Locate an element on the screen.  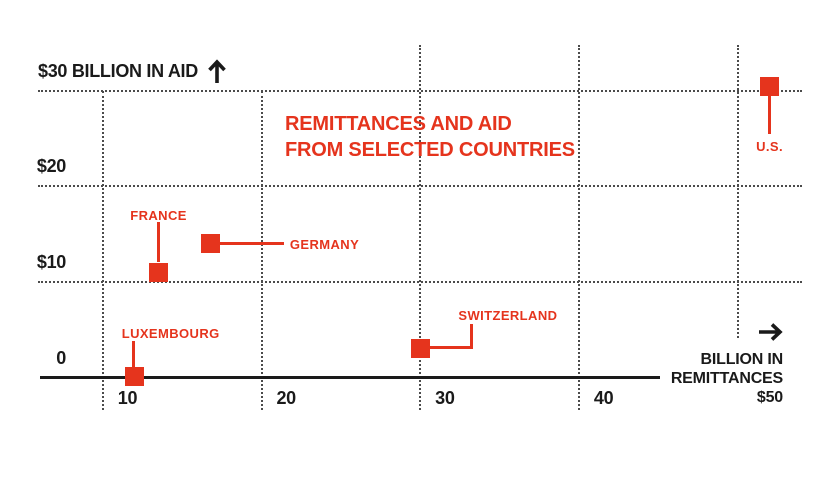
chart-title-line2: FROM SELECTED COUNTRIES is located at coordinates (430, 150).